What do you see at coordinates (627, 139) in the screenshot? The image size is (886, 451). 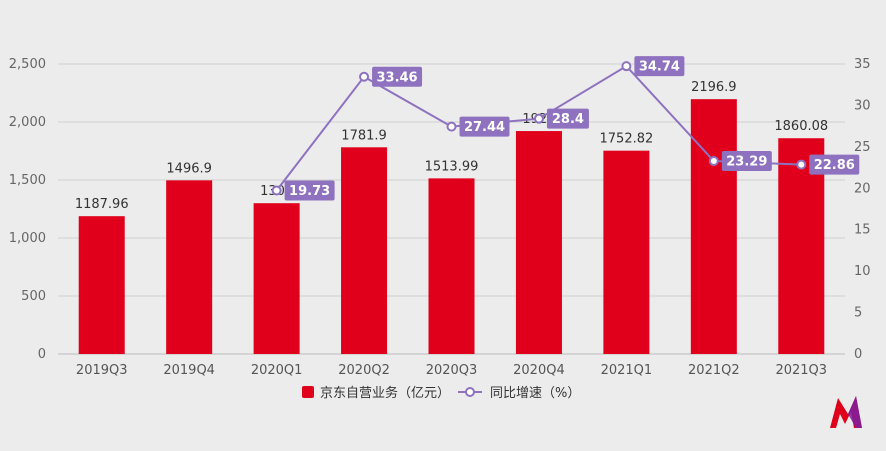 I see `bar-data-label: 1752.82` at bounding box center [627, 139].